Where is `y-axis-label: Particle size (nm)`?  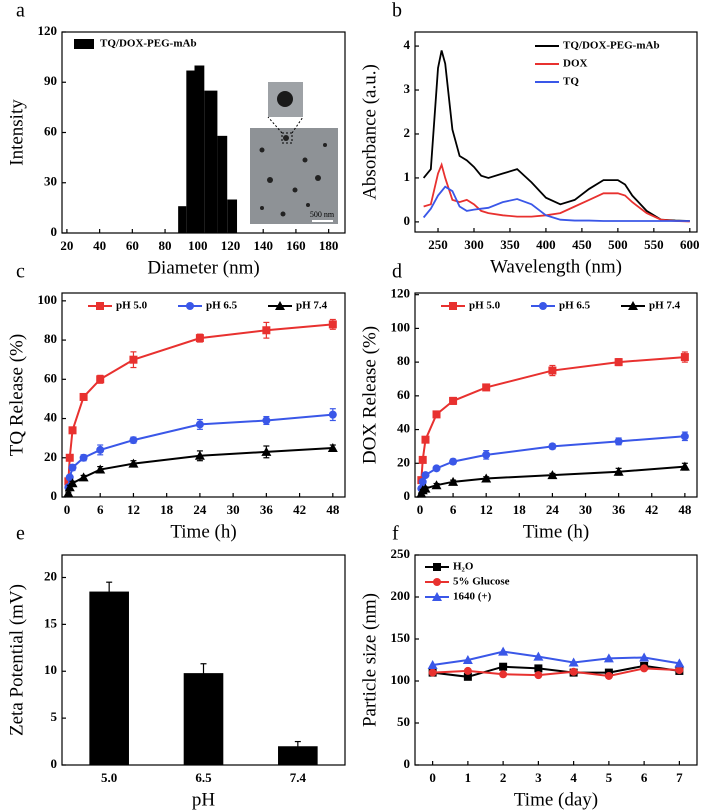 y-axis-label: Particle size (nm) is located at coordinates (369, 660).